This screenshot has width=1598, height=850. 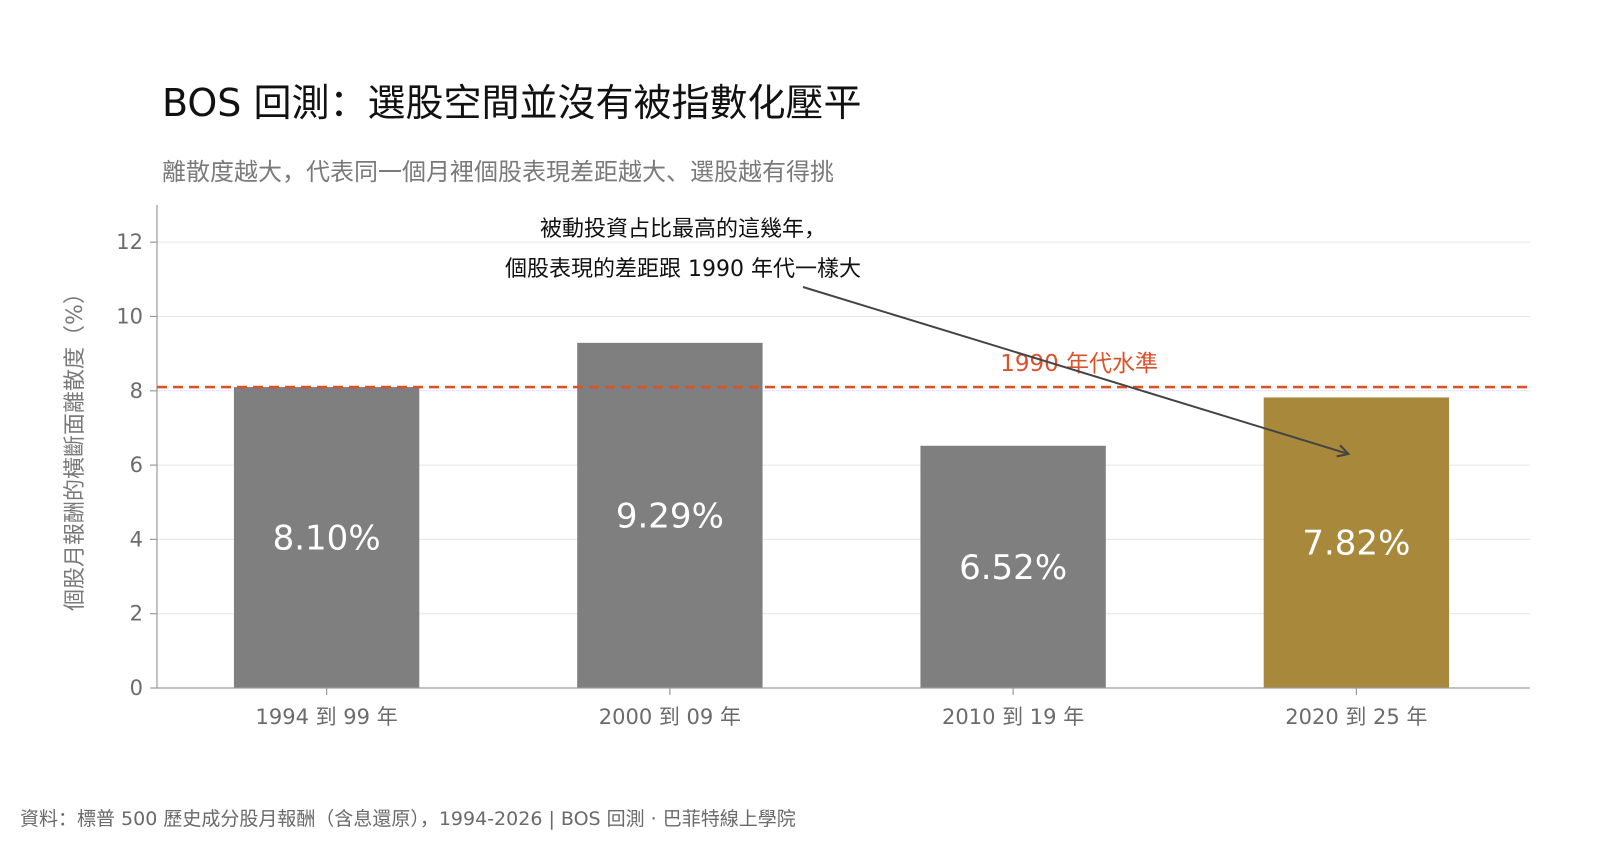 What do you see at coordinates (136, 688) in the screenshot?
I see `y-tick-label: 0` at bounding box center [136, 688].